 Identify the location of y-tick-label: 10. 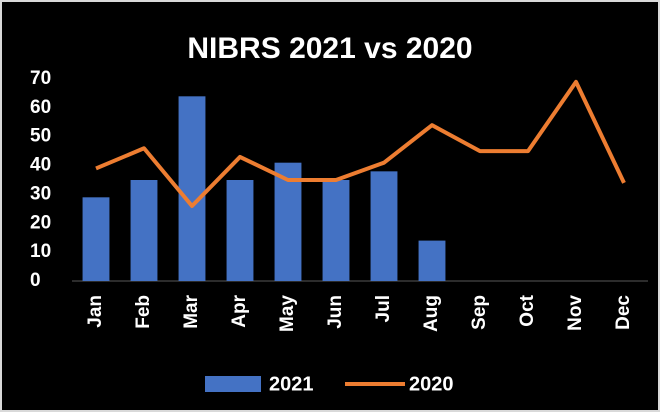
(40, 251).